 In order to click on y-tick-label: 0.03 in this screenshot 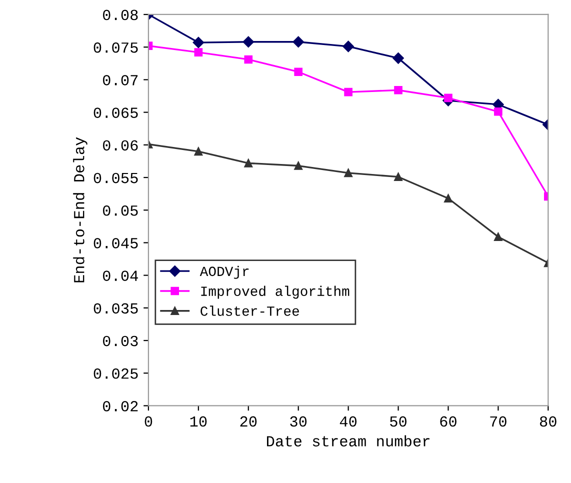, I will do `click(120, 341)`.